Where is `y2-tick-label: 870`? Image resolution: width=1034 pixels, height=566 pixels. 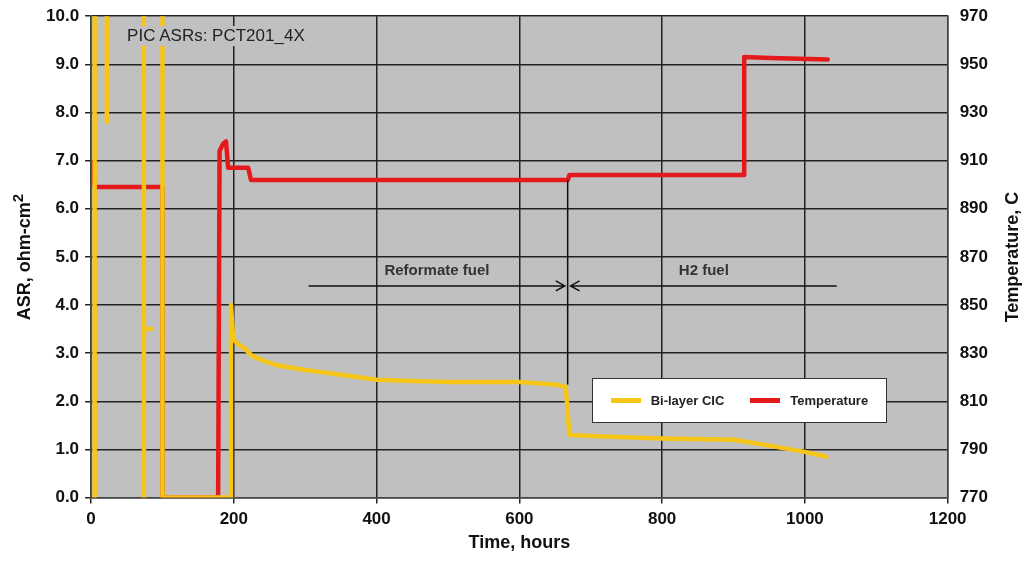
y2-tick-label: 870 is located at coordinates (974, 256).